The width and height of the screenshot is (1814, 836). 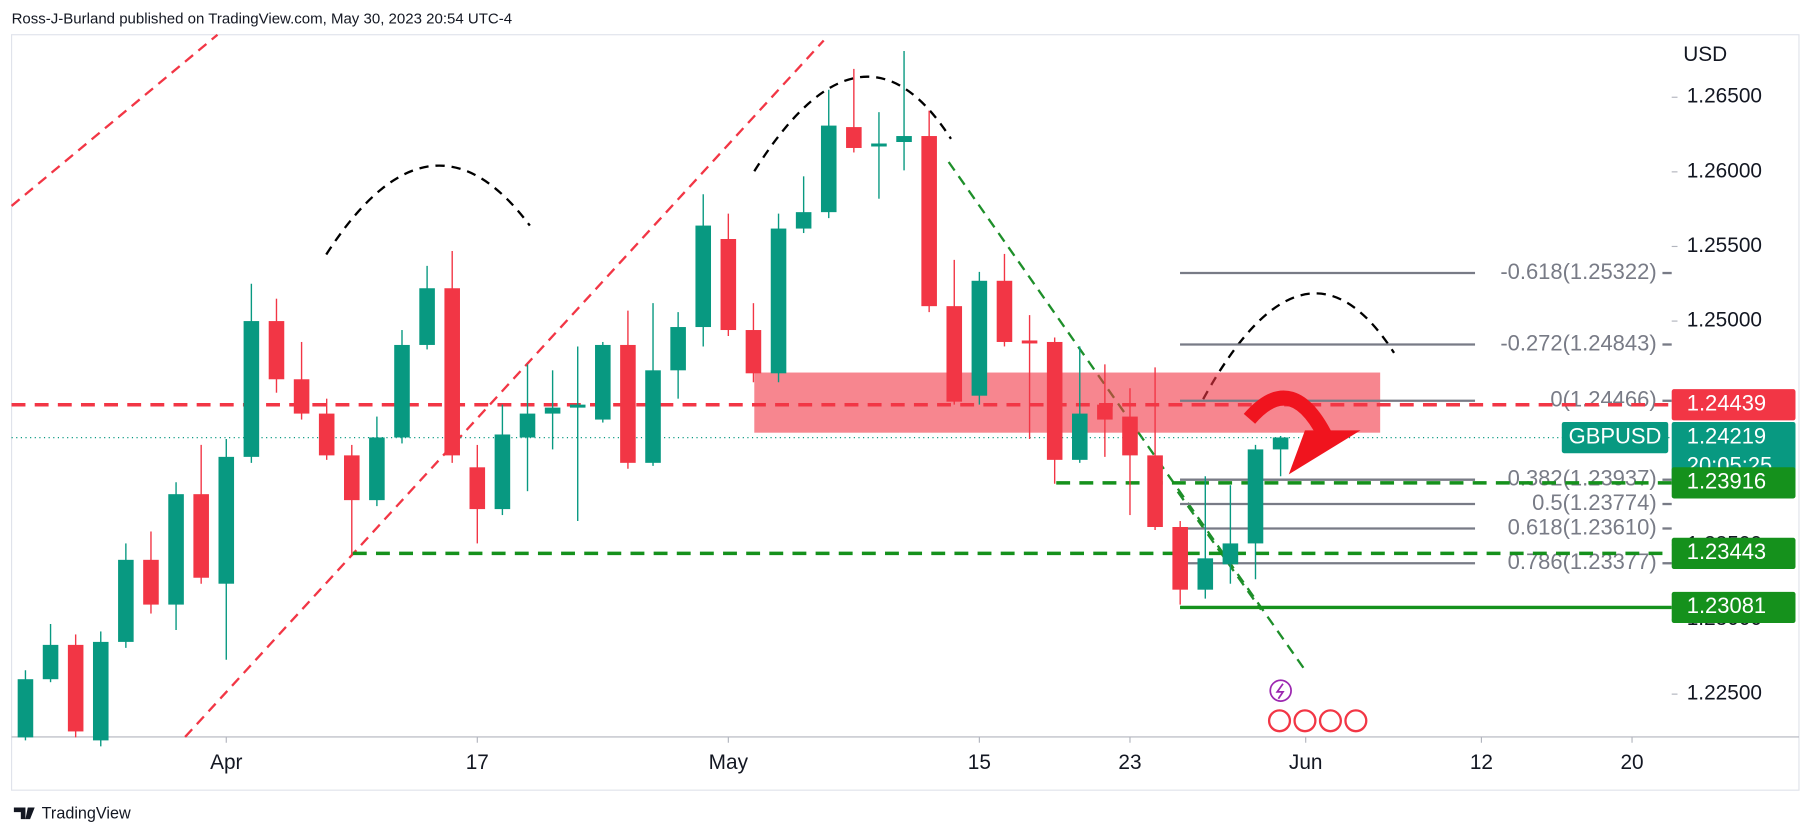 I want to click on price-label: 1.23916, so click(x=1726, y=481).